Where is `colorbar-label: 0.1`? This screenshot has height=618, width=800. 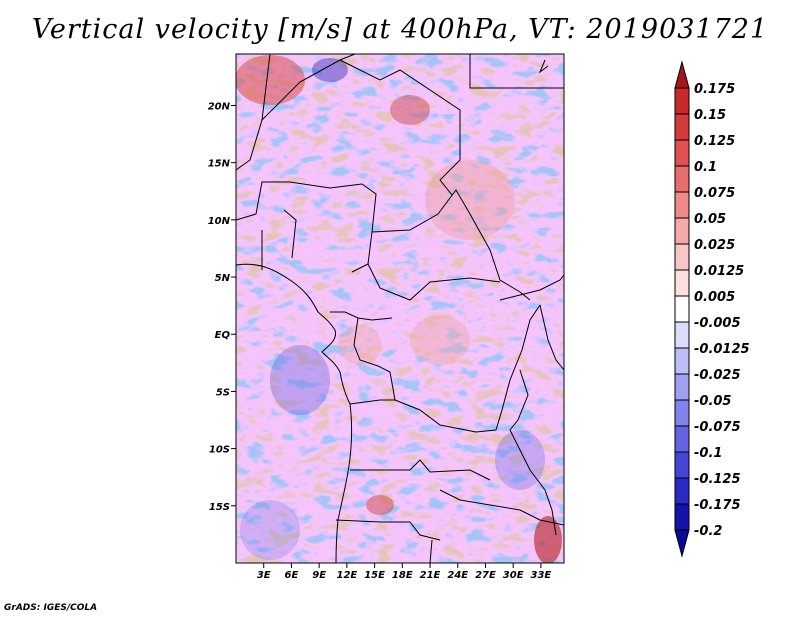
colorbar-label: 0.1 is located at coordinates (705, 167).